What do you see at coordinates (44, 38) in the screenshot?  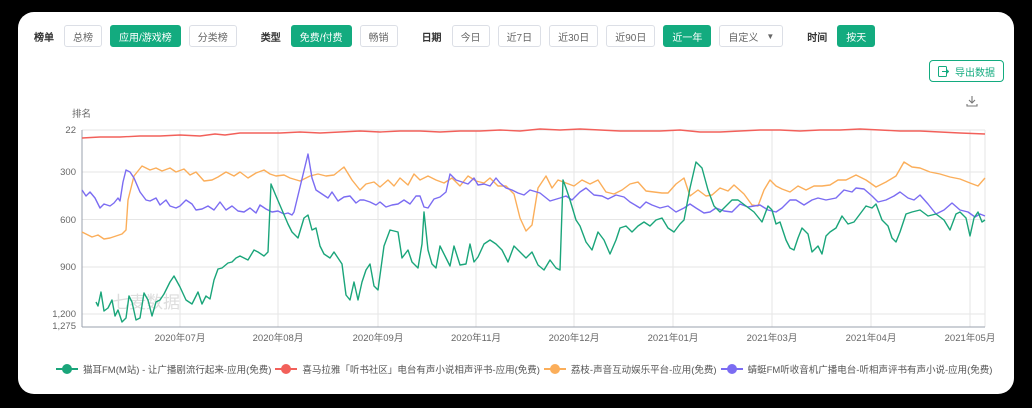 I see `filter-label-list: 榜单` at bounding box center [44, 38].